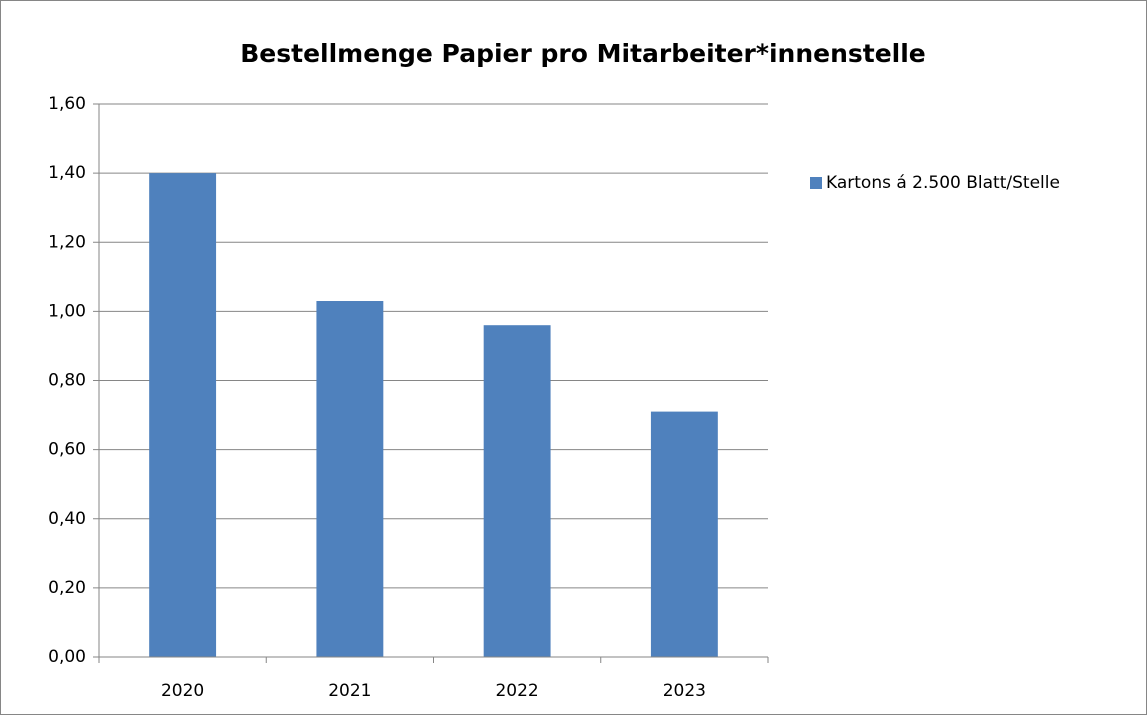 This screenshot has width=1148, height=715. Describe the element at coordinates (67, 588) in the screenshot. I see `y-tick-label: 0,20` at that location.